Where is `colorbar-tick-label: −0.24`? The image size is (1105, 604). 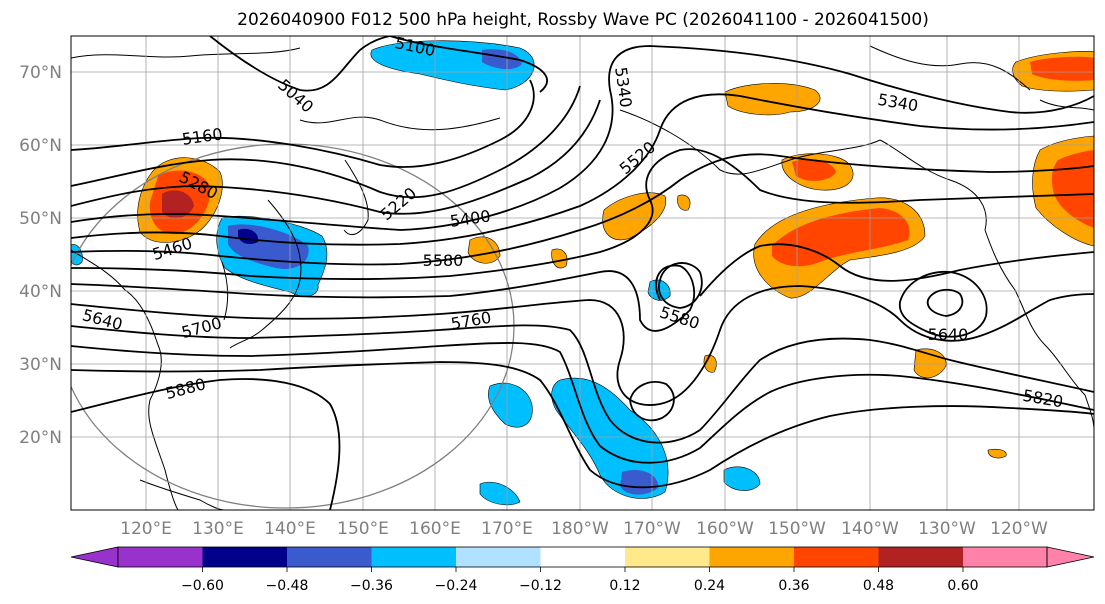
colorbar-tick-label: −0.24 is located at coordinates (456, 586).